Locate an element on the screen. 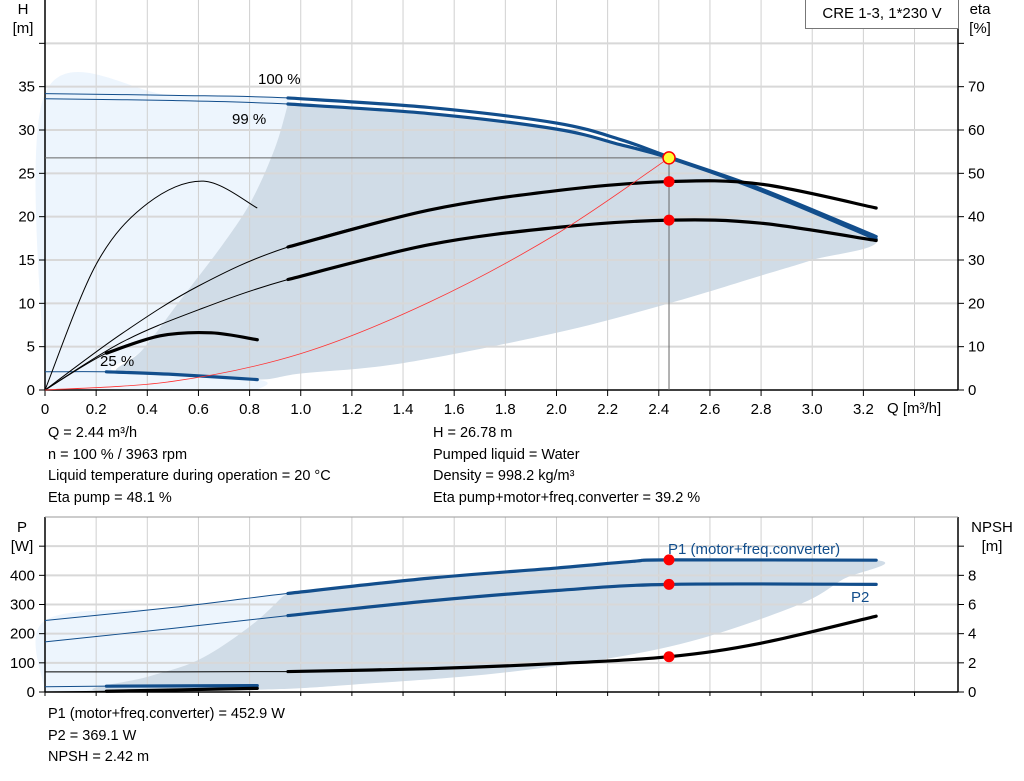 Image resolution: width=1024 pixels, height=781 pixels. right-tick-label: 2 is located at coordinates (972, 663).